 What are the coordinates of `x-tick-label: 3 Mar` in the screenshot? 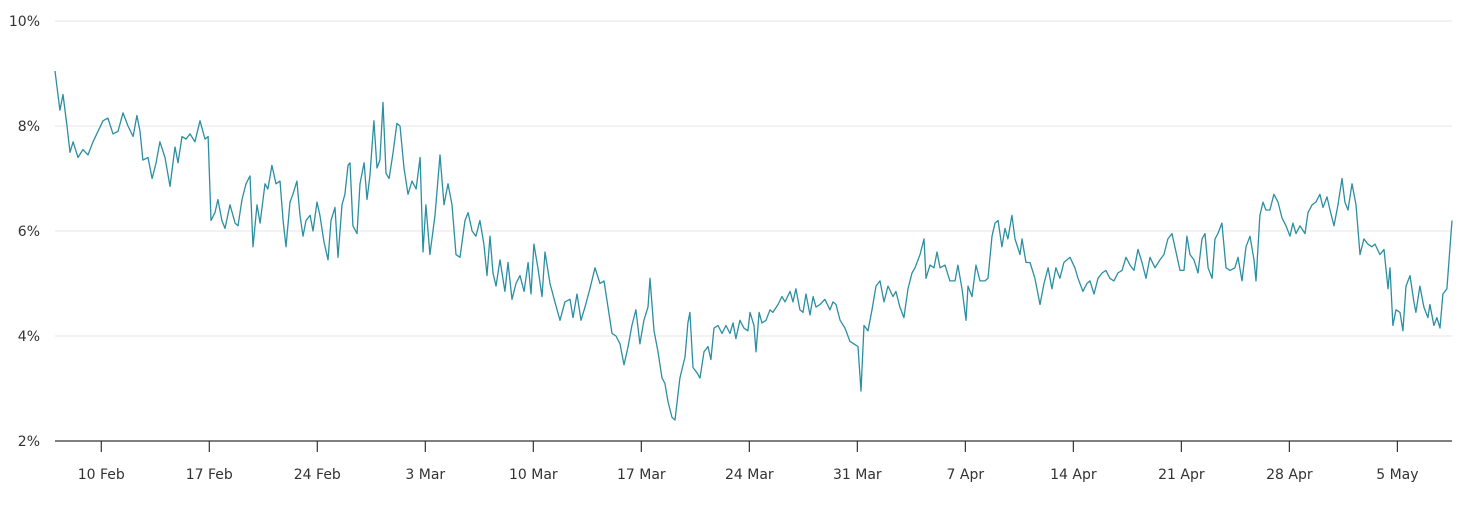 It's located at (425, 475).